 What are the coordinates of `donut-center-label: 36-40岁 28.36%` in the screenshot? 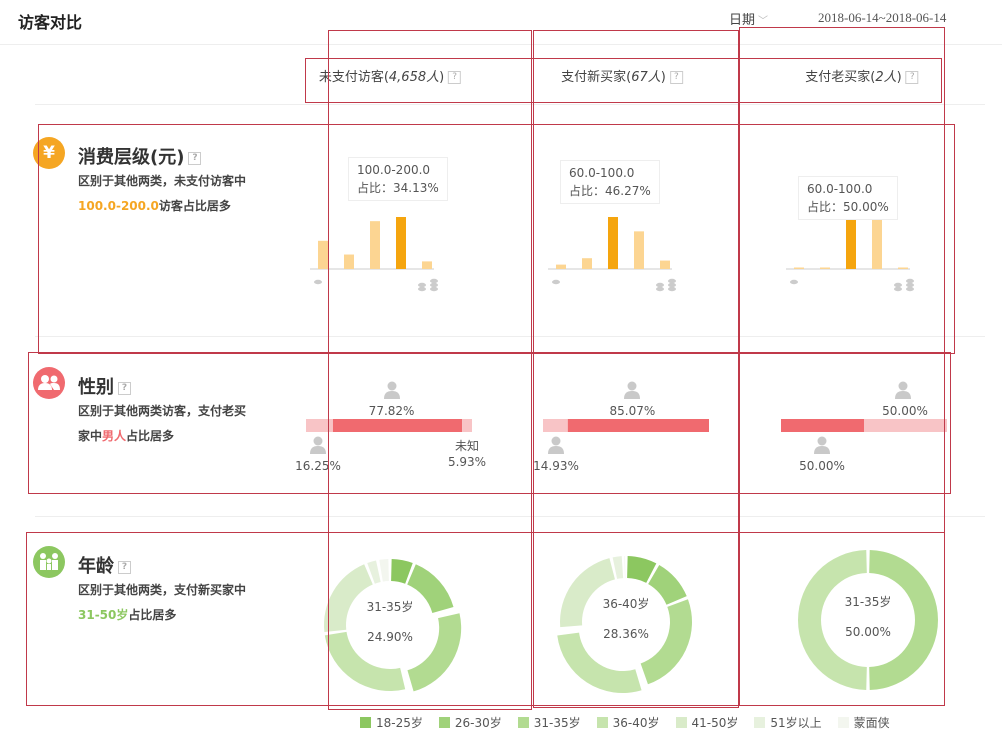 It's located at (626, 619).